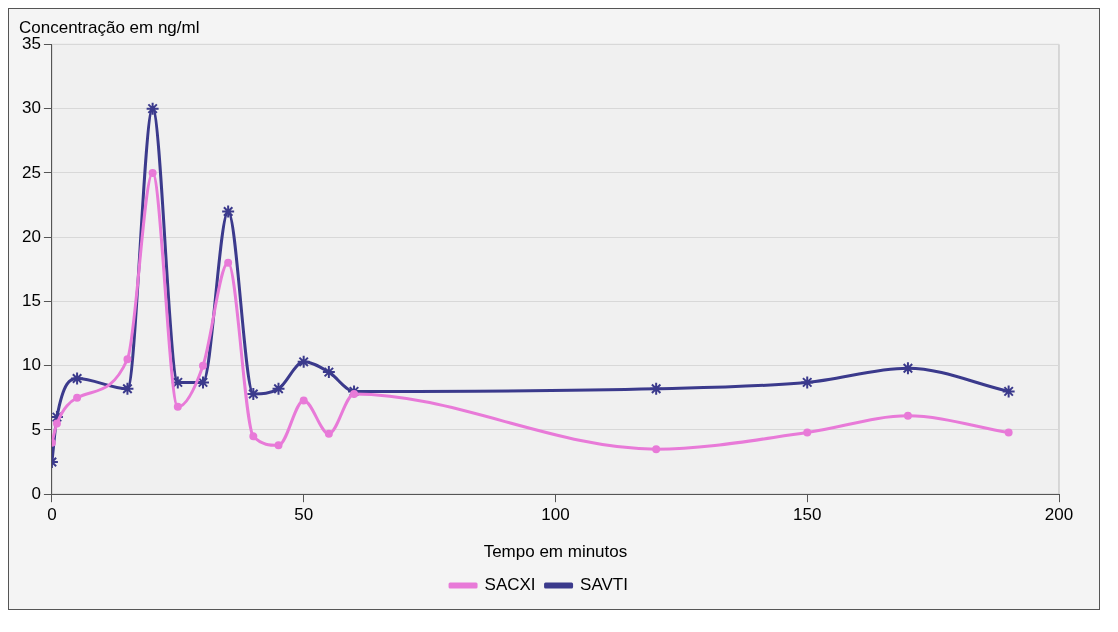  I want to click on y-tick-label: 35, so click(31, 44).